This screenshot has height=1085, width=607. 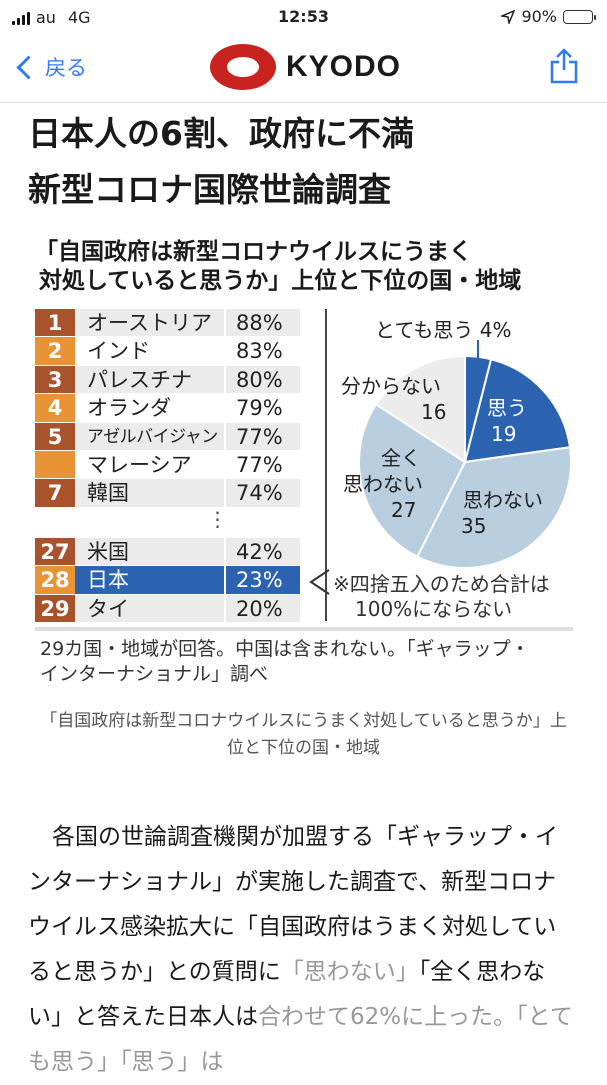 I want to click on kyodo-logo-mark, so click(x=243, y=67).